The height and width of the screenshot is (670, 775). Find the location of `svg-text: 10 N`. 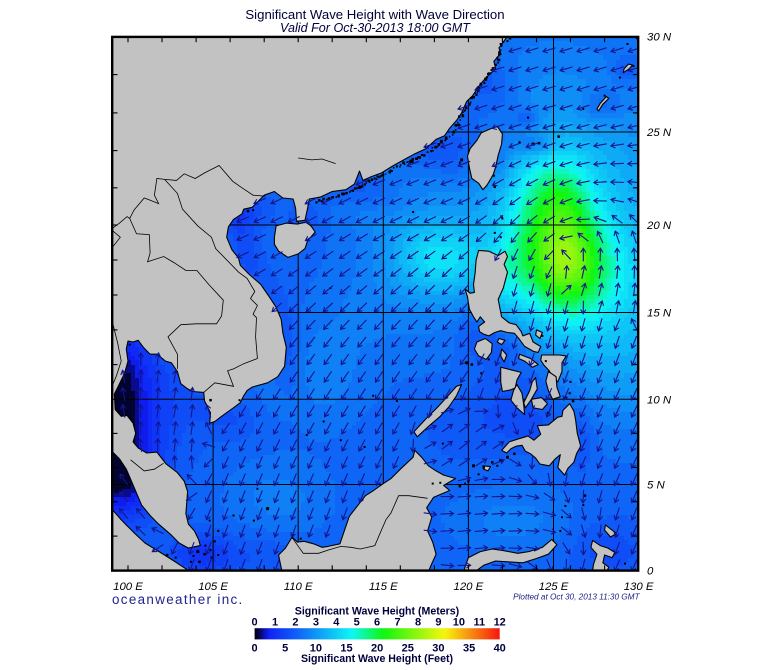

svg-text: 10 N is located at coordinates (659, 401).